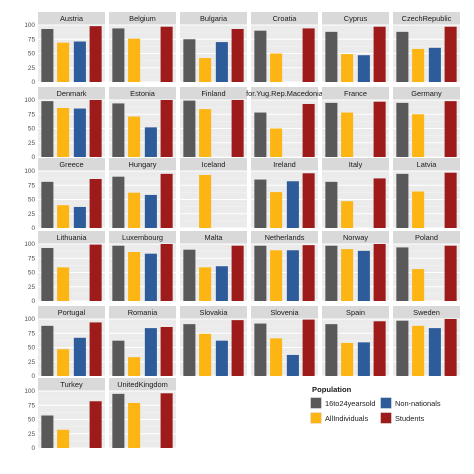  I want to click on panel-latvia: Latvia, so click(426, 193).